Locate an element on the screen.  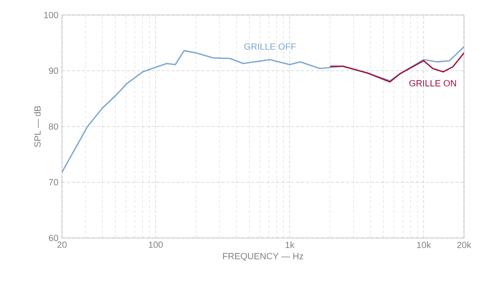
x-tick-label: 1k is located at coordinates (290, 245).